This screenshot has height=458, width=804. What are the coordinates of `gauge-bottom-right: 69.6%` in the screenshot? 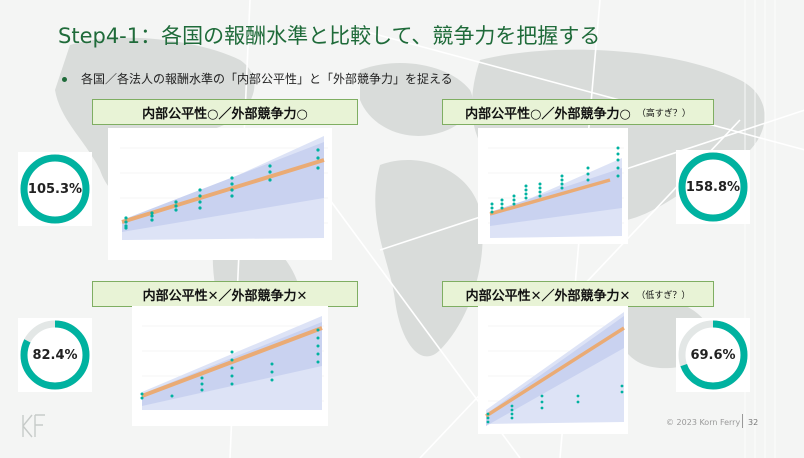 It's located at (713, 355).